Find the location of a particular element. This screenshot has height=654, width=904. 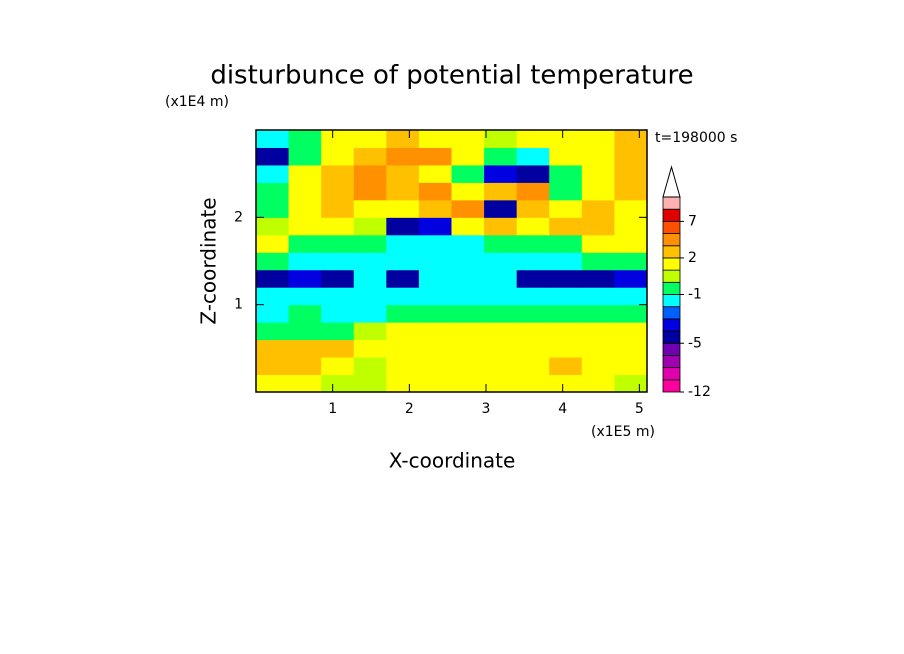

y-unit: (x1E4 m) is located at coordinates (197, 102).